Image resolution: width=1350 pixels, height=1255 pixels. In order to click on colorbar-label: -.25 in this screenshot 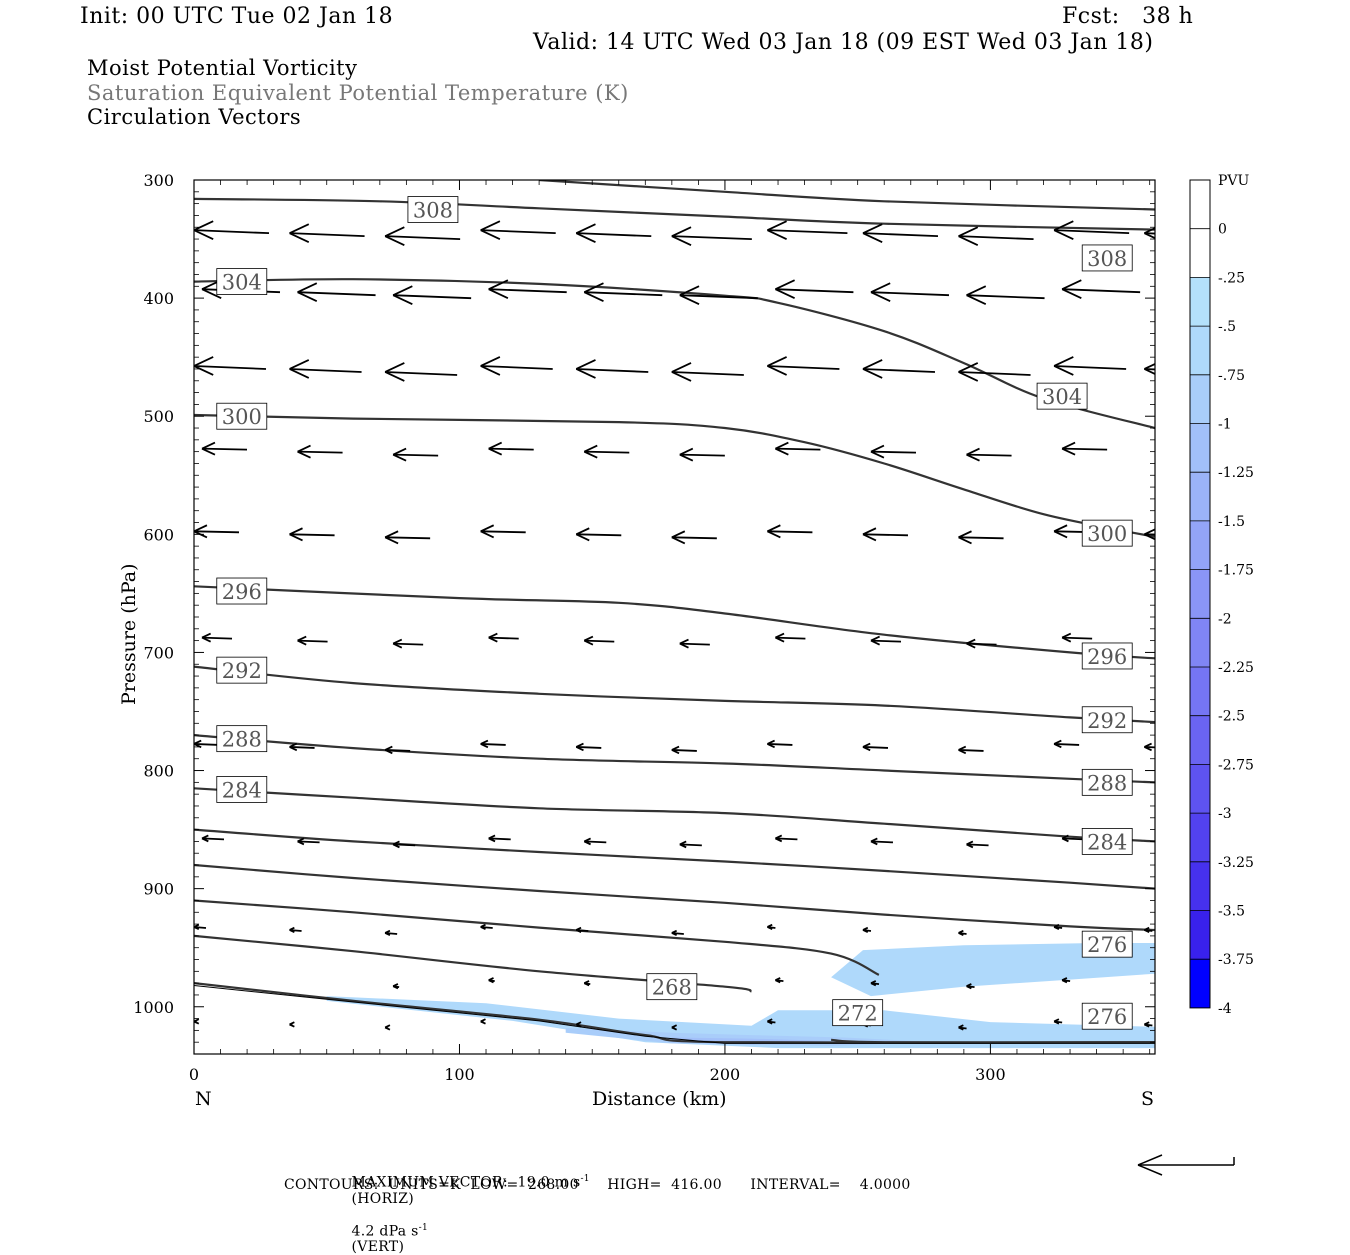, I will do `click(1231, 278)`.